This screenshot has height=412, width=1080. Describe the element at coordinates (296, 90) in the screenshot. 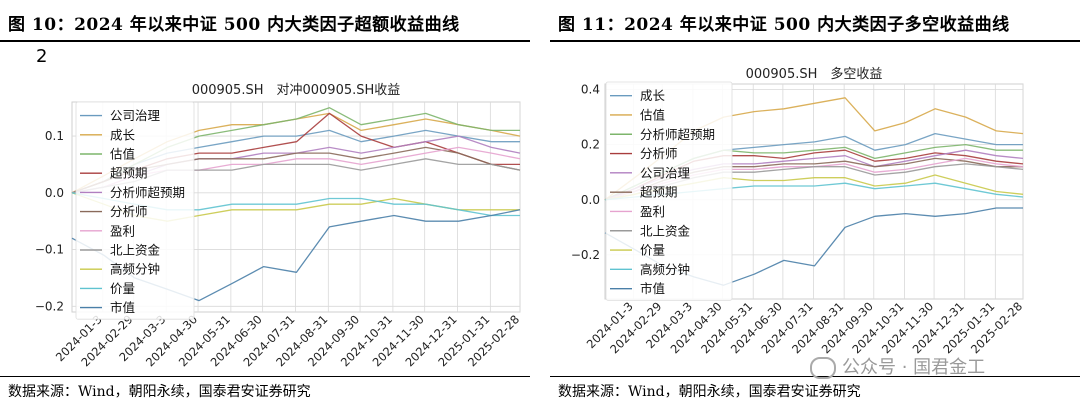

I see `chart-title: 000905.SH 对冲000905.SH收益` at that location.